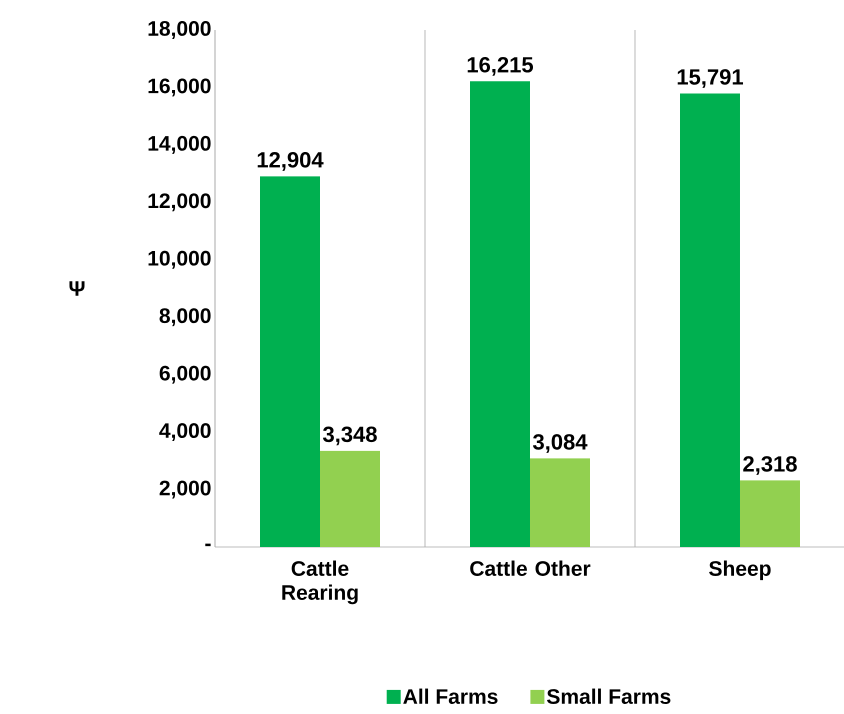 Image resolution: width=844 pixels, height=714 pixels. Describe the element at coordinates (450, 696) in the screenshot. I see `legend-label: All Farms` at that location.